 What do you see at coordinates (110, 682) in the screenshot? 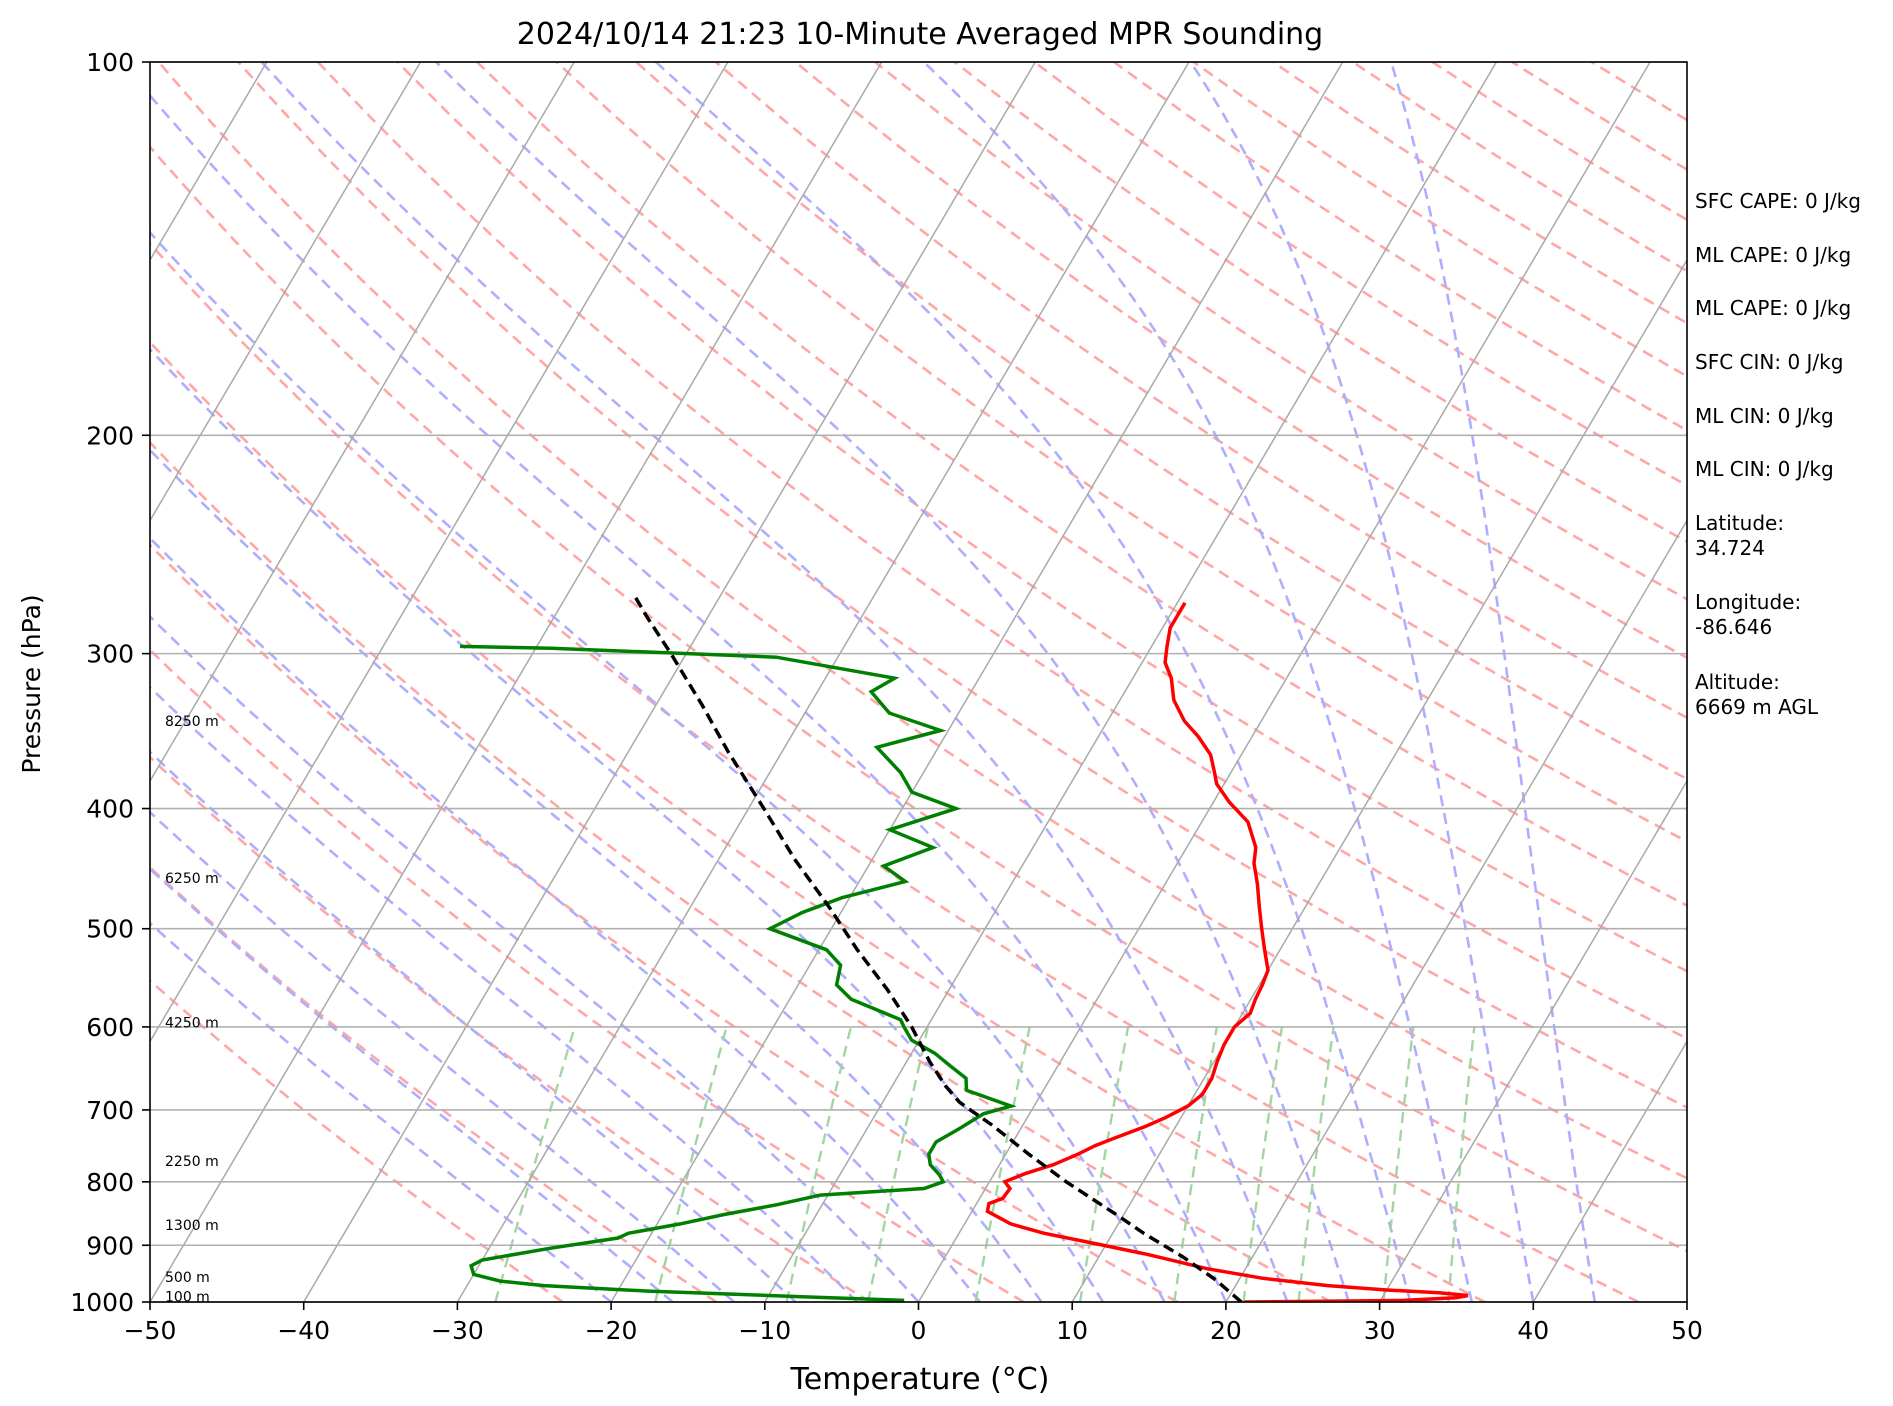
I see `y-axis: 100 200 300 400 500 600 700 800 900 1000` at bounding box center [110, 682].